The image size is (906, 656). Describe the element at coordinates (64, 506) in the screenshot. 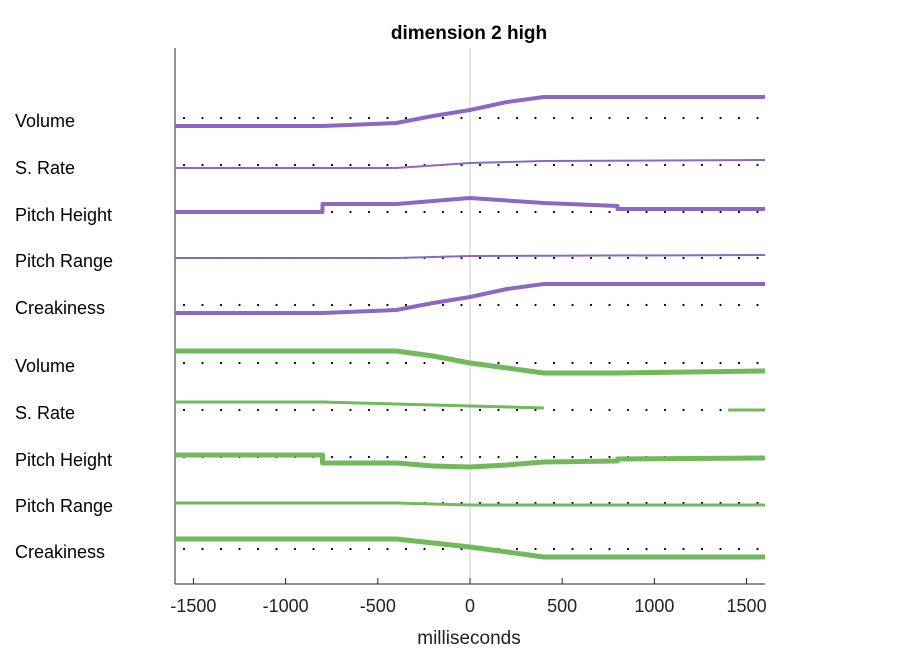

I see `row-label: Pitch Range` at that location.